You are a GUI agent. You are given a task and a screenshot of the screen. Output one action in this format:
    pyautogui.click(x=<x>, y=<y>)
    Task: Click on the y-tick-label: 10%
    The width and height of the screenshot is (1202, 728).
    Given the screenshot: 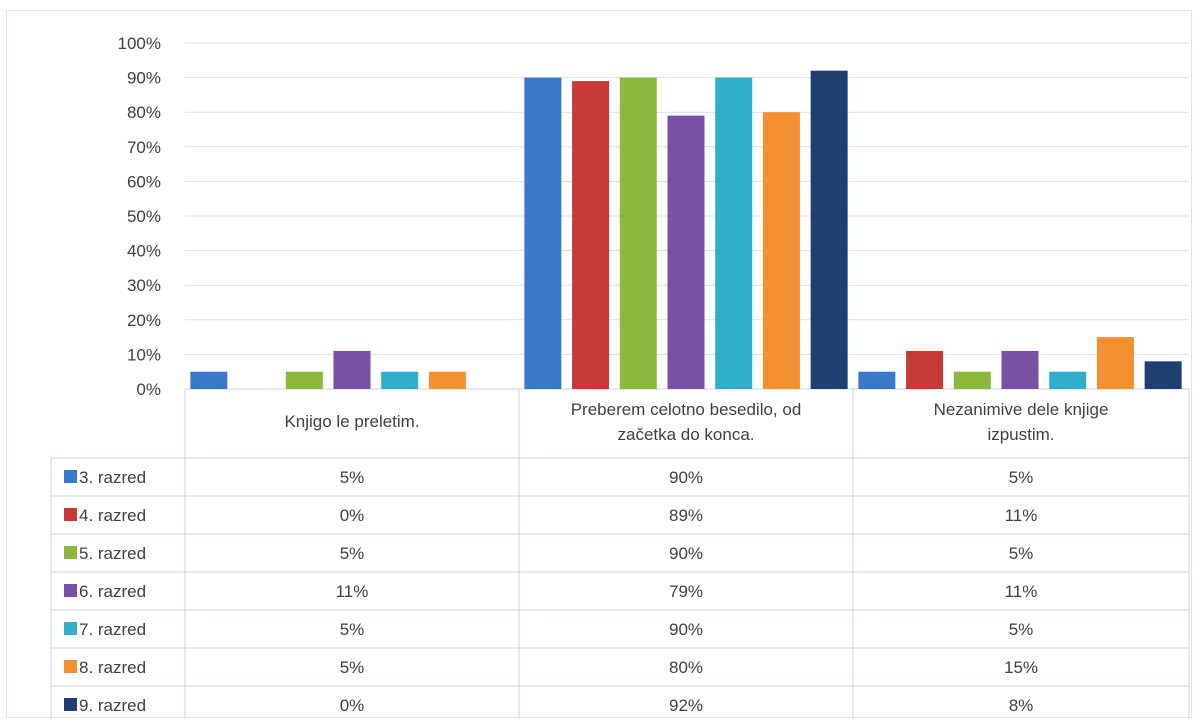 What is the action you would take?
    pyautogui.click(x=144, y=354)
    